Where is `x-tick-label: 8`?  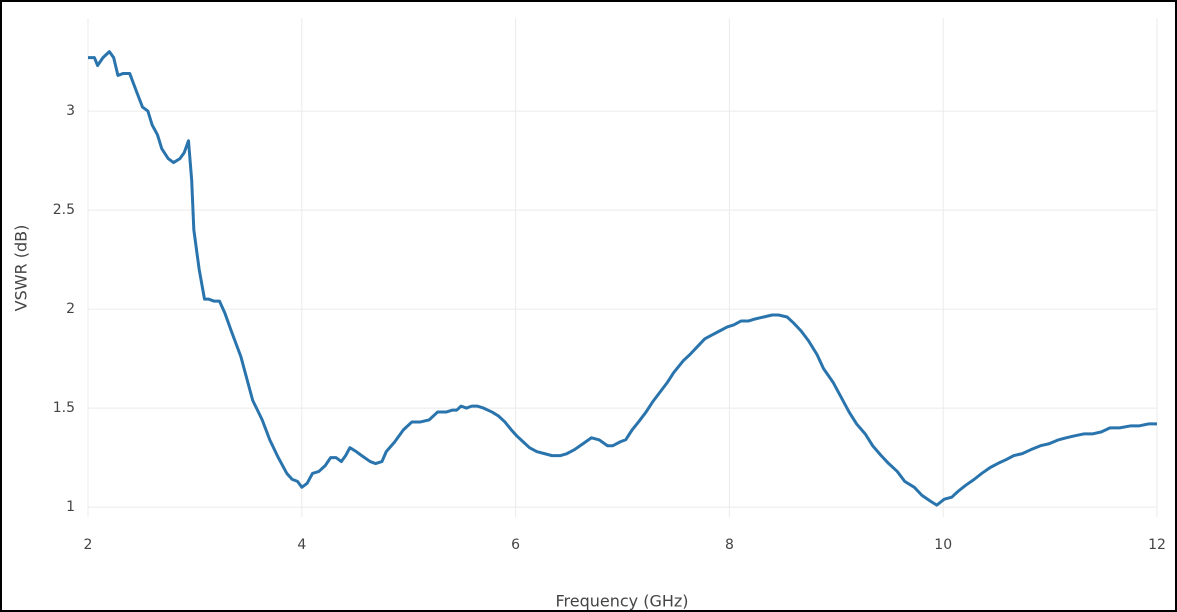
x-tick-label: 8 is located at coordinates (729, 545).